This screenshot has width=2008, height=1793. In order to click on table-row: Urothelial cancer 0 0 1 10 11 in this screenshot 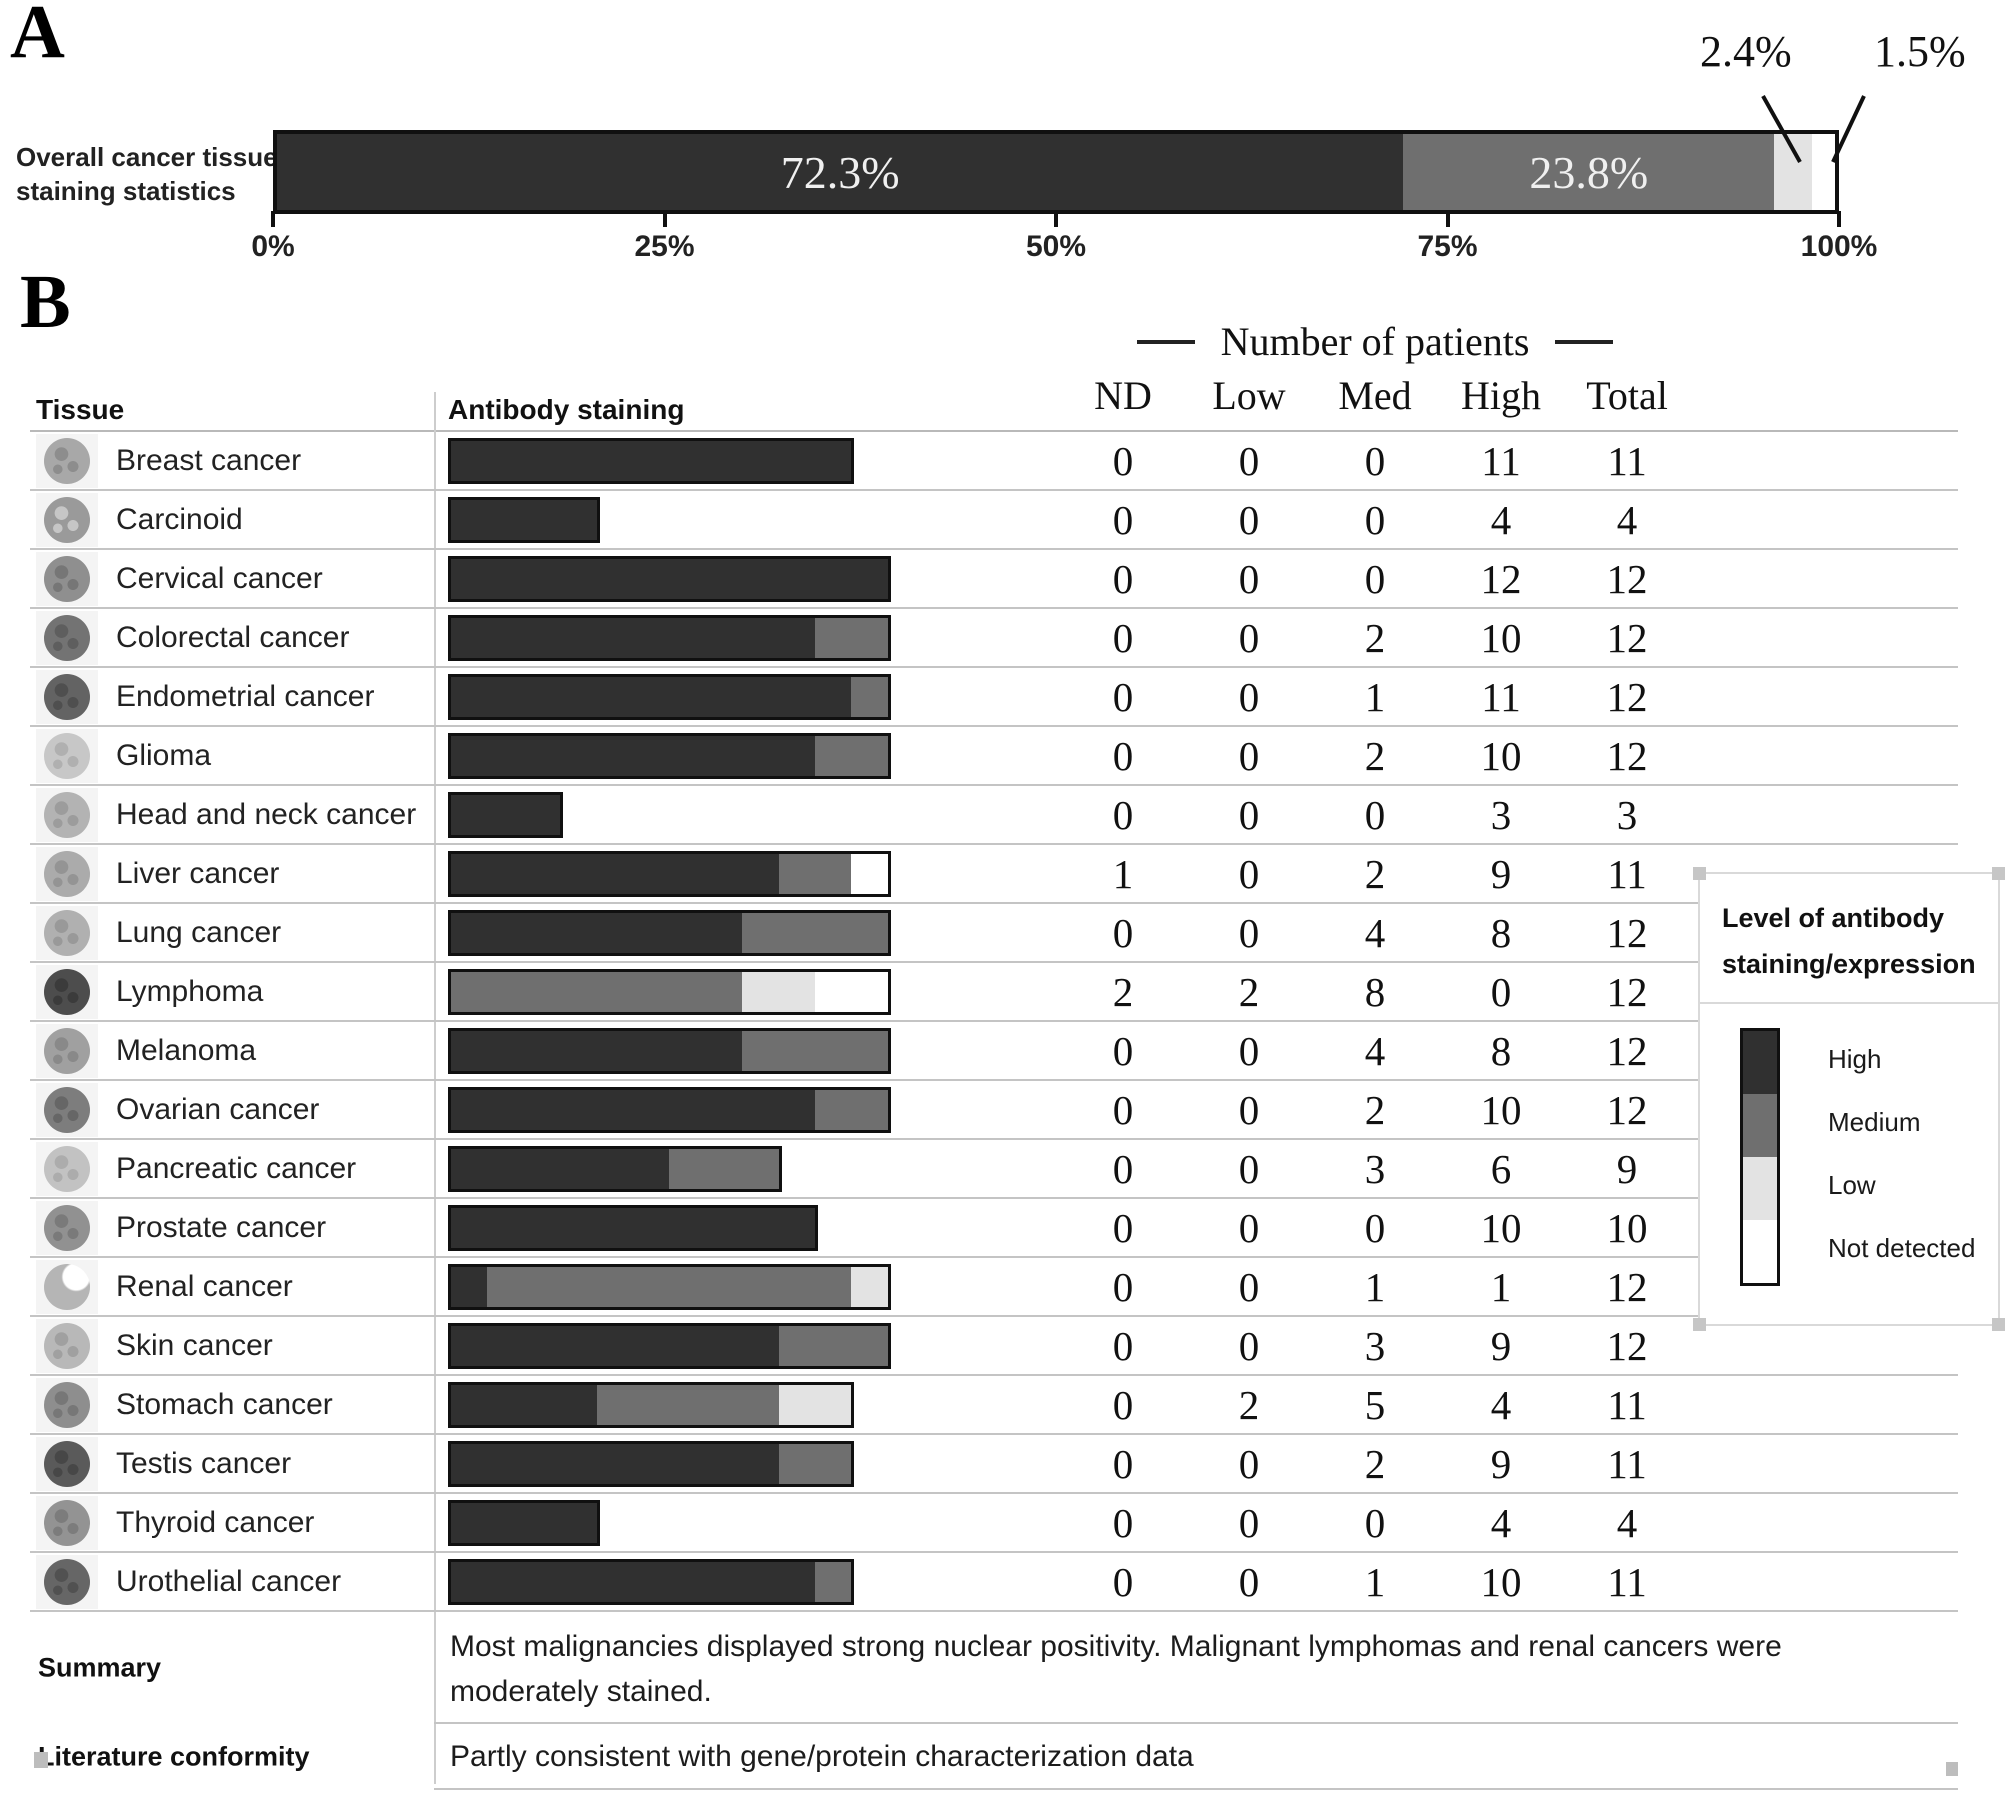, I will do `click(994, 1582)`.